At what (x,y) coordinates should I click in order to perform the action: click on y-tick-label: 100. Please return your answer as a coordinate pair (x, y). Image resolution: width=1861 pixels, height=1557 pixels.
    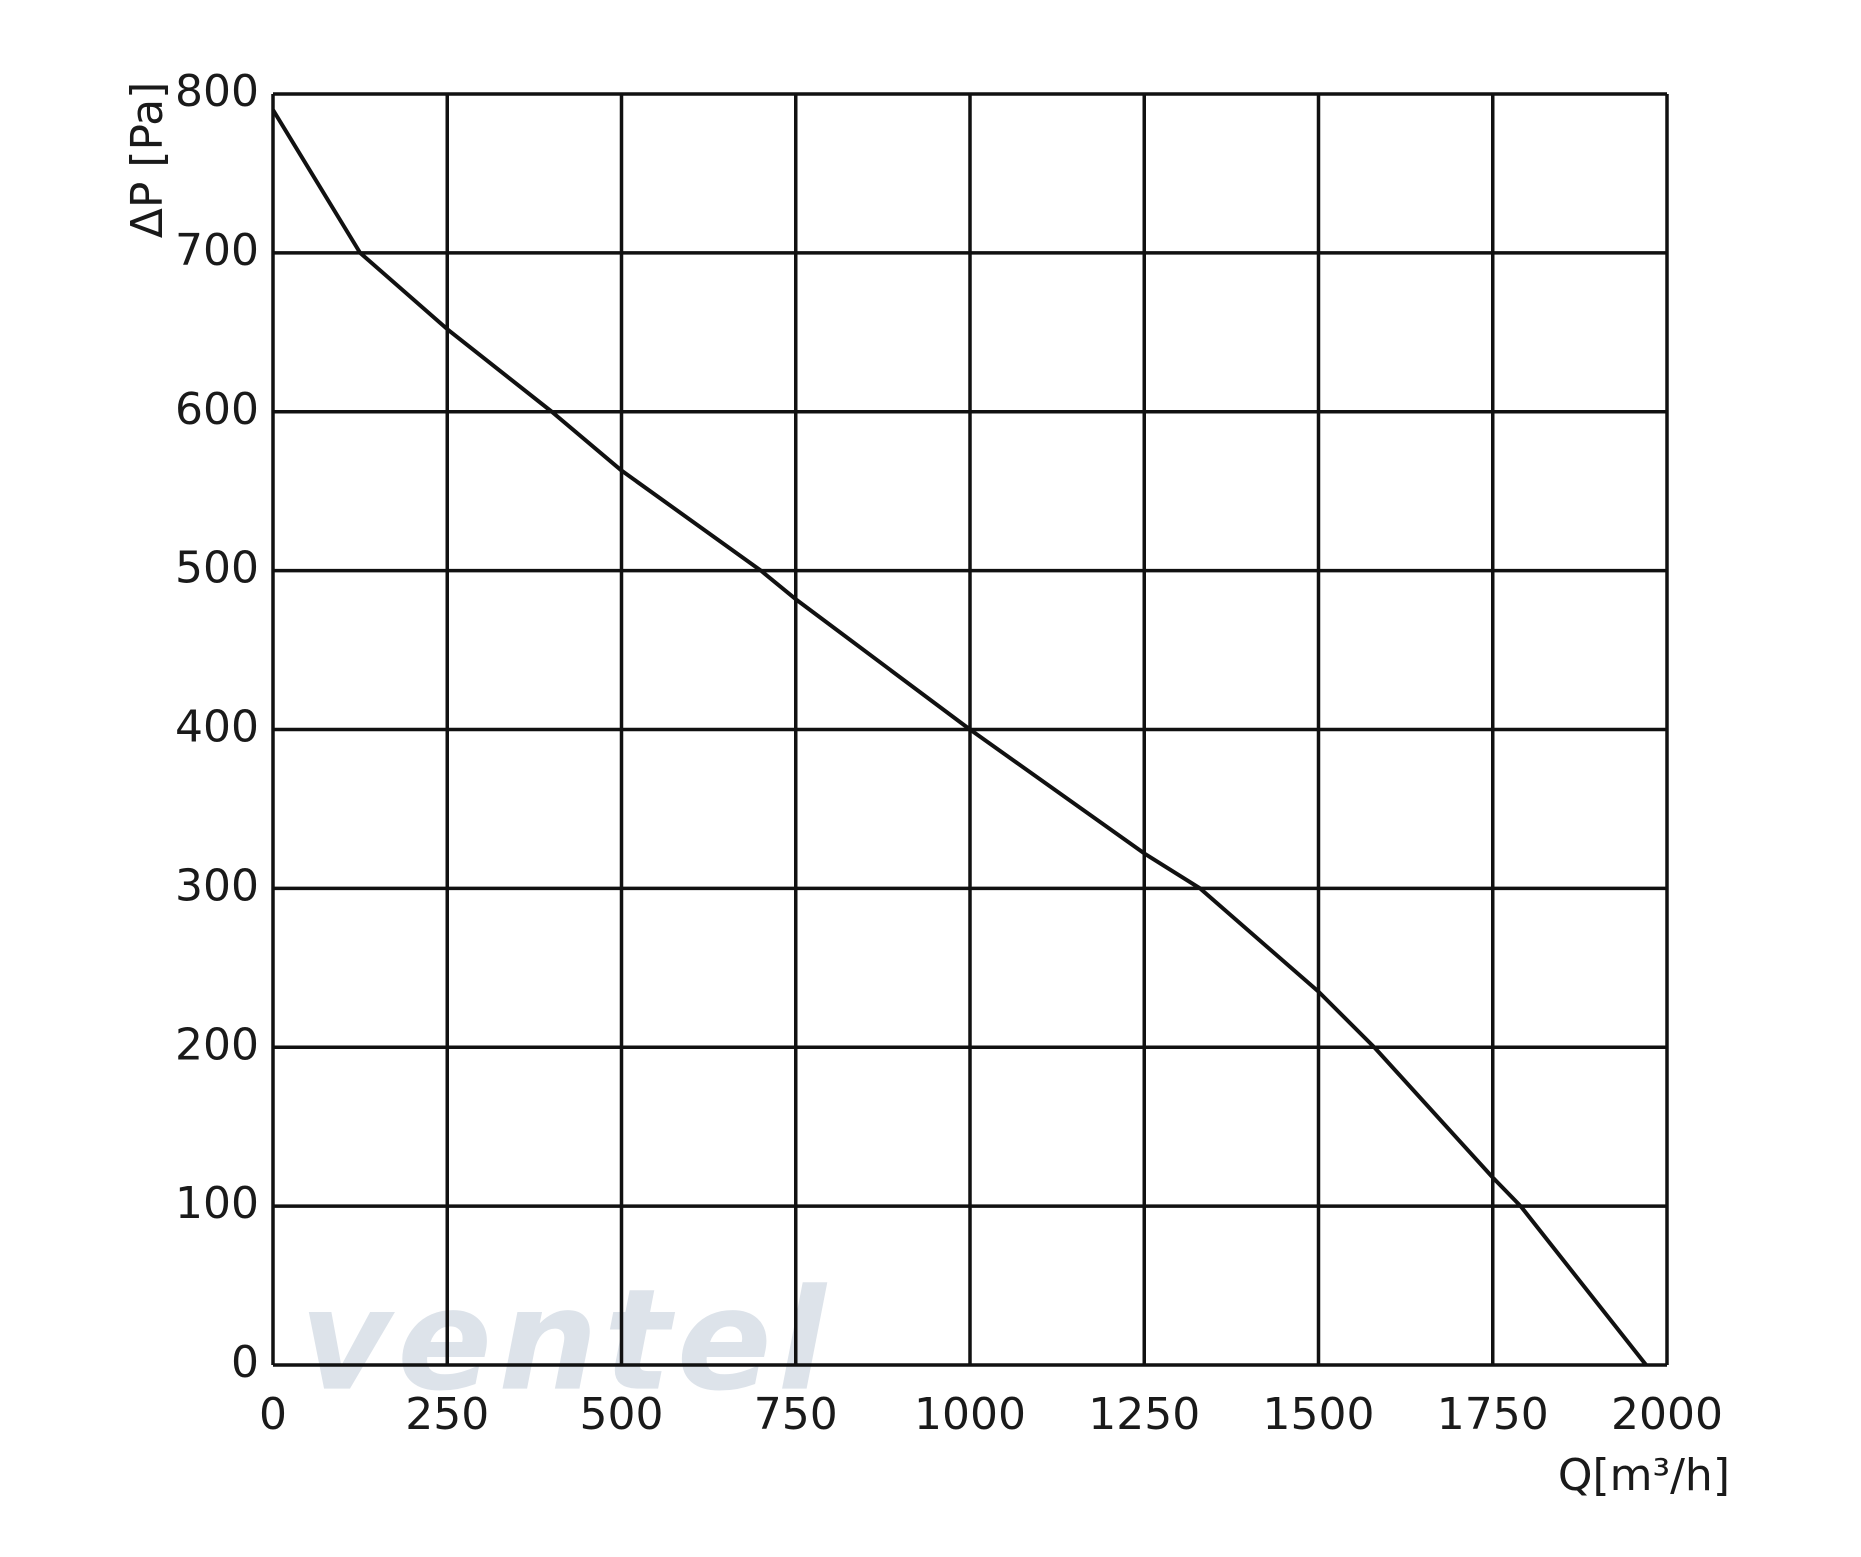
    Looking at the image, I should click on (217, 1203).